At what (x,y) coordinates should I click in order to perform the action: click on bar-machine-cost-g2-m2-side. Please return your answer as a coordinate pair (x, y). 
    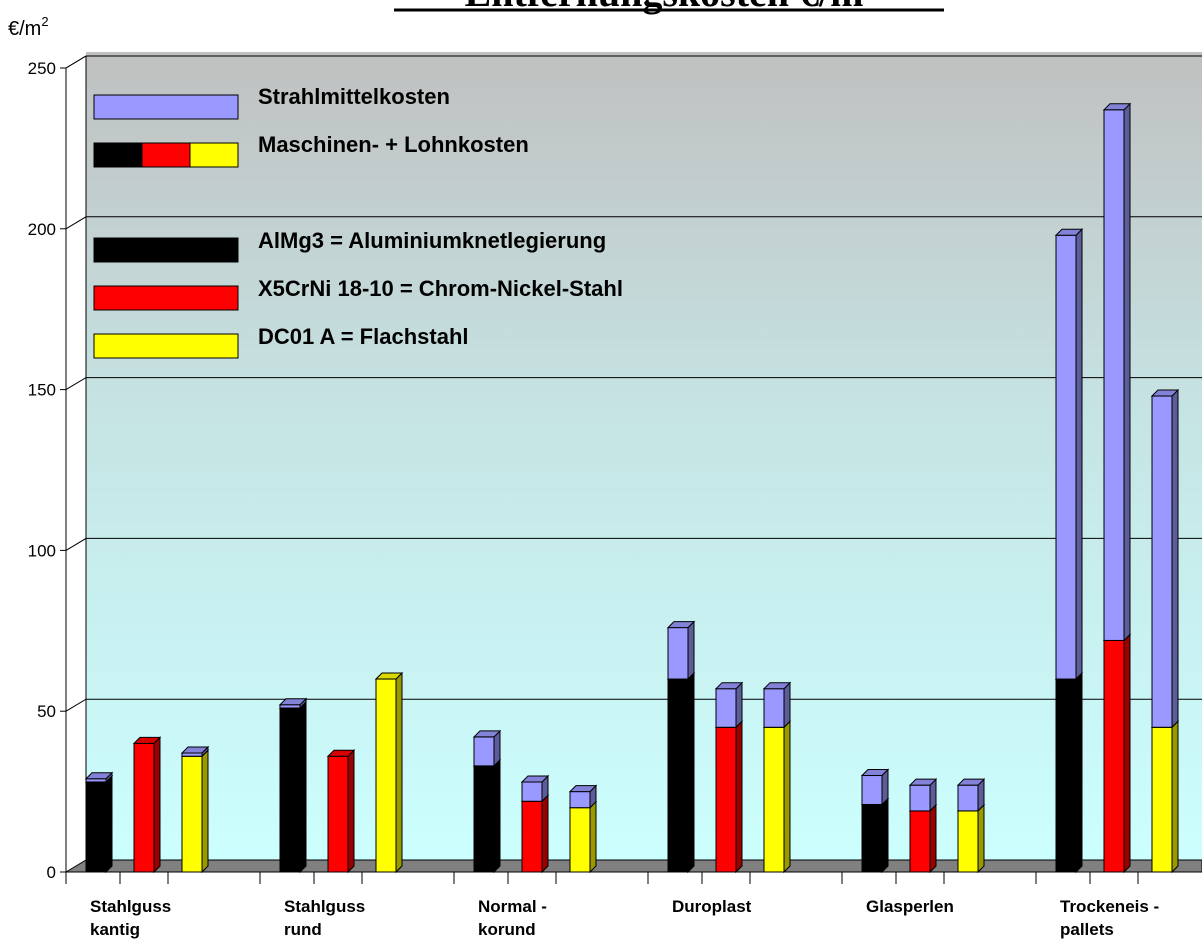
    Looking at the image, I should click on (593, 837).